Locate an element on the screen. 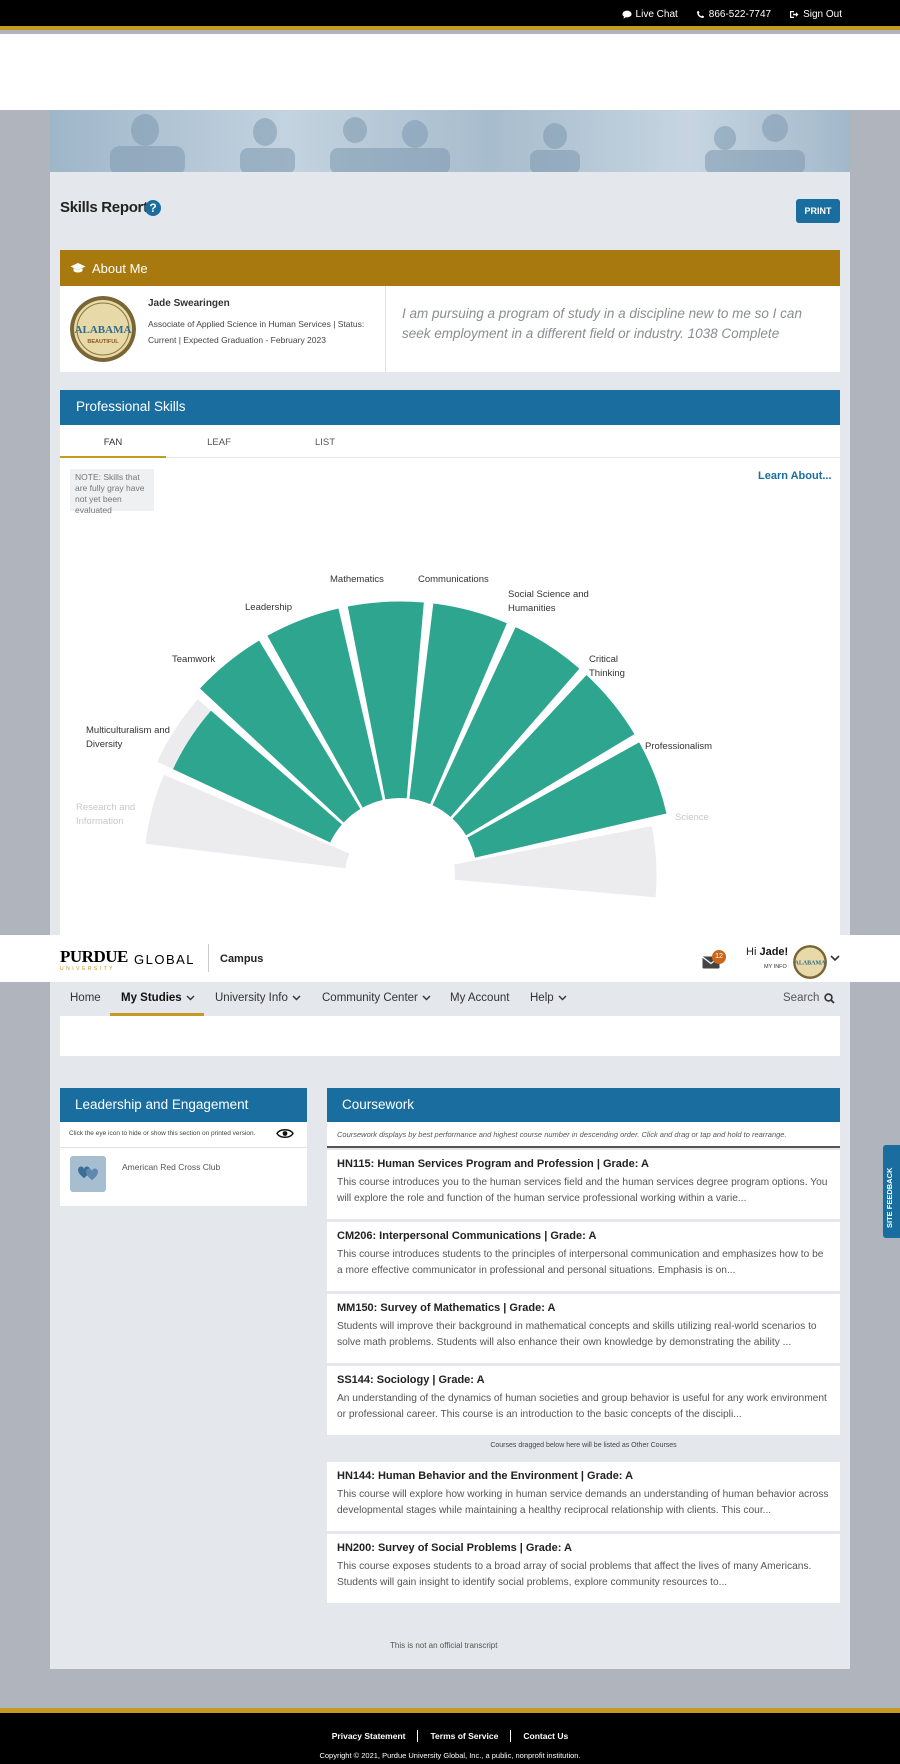  help-icon: ? is located at coordinates (153, 208).